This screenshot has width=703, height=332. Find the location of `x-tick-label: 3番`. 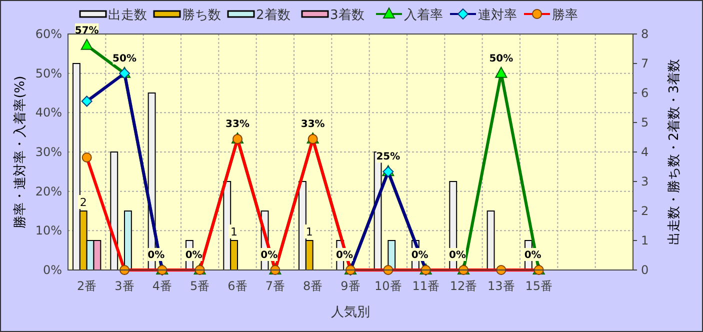

x-tick-label: 3番 is located at coordinates (124, 286).